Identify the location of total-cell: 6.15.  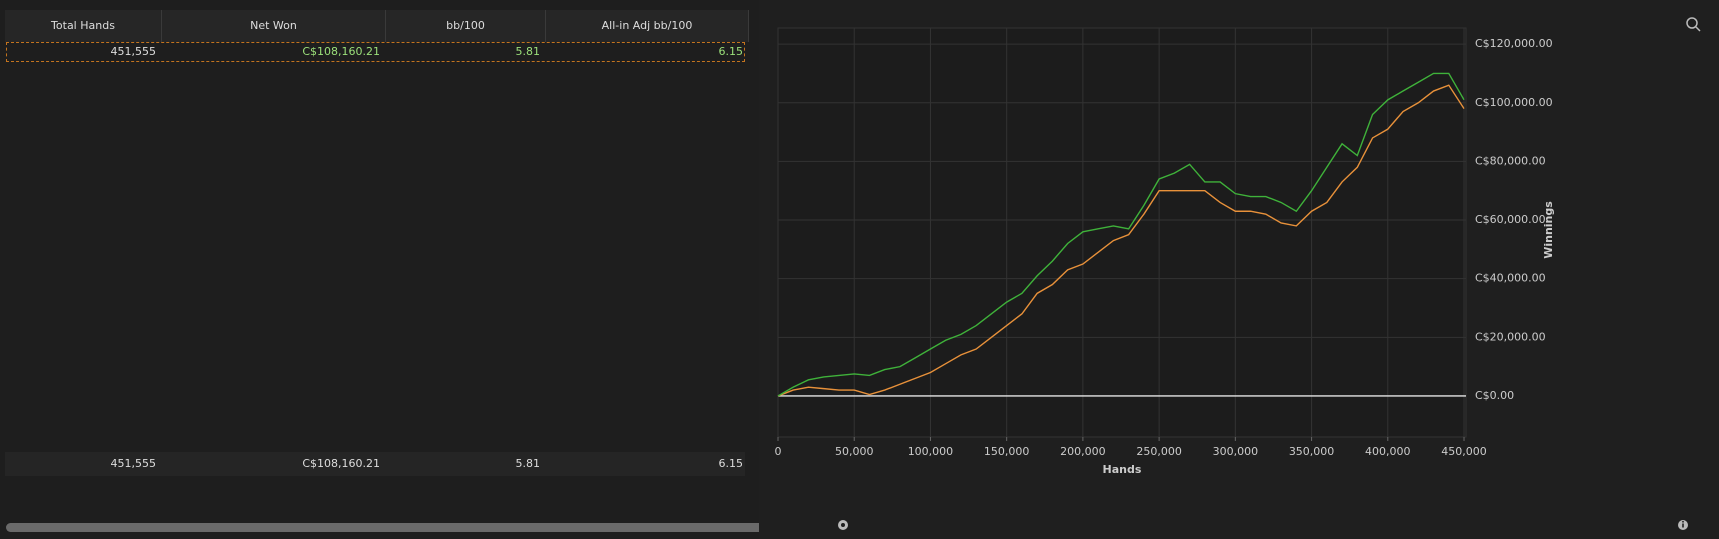
(731, 463).